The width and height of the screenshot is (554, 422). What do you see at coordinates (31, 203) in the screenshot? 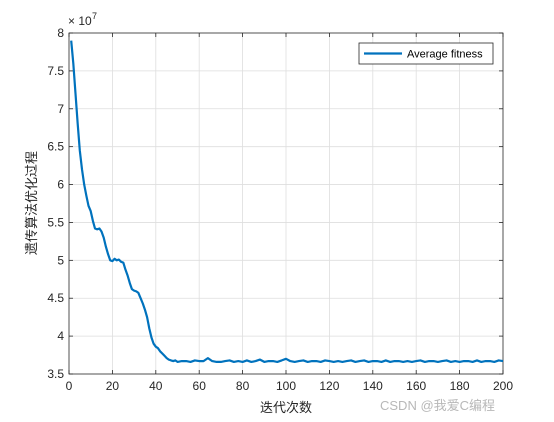
I see `y-axis-label: 遗传算法优化过程` at bounding box center [31, 203].